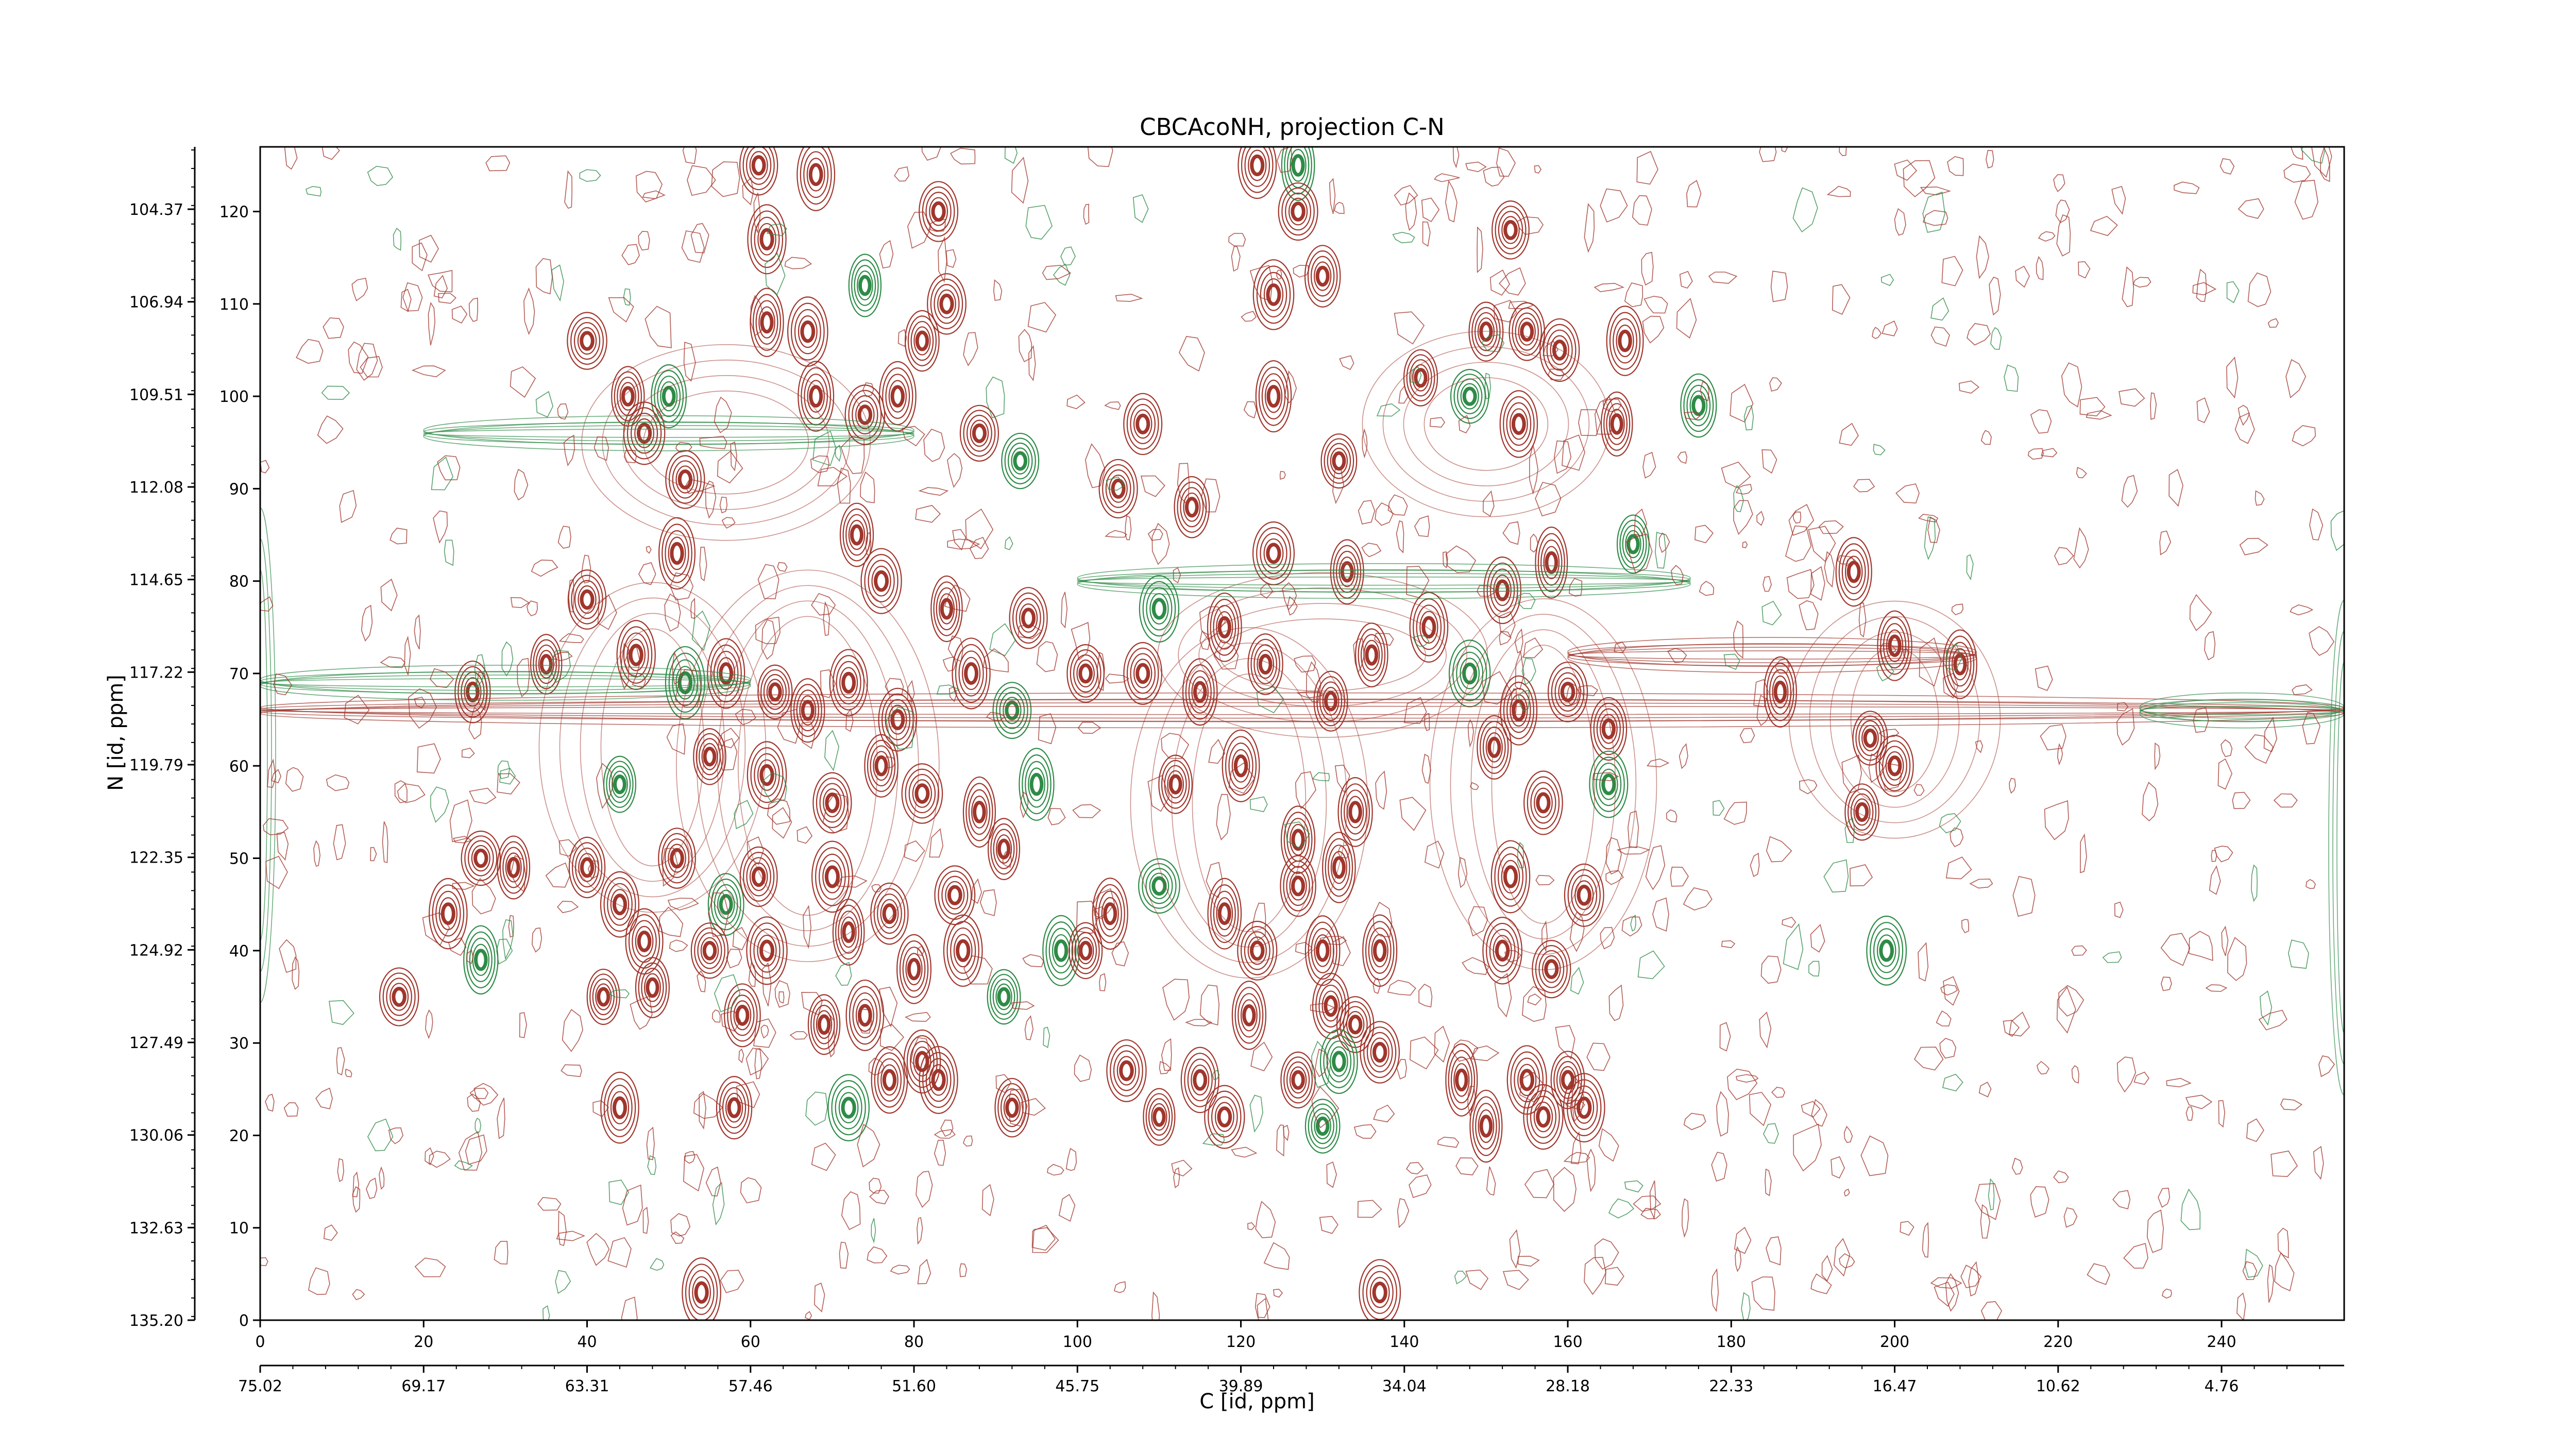 The height and width of the screenshot is (1449, 2576). Describe the element at coordinates (239, 951) in the screenshot. I see `y-tick-label: 40` at that location.